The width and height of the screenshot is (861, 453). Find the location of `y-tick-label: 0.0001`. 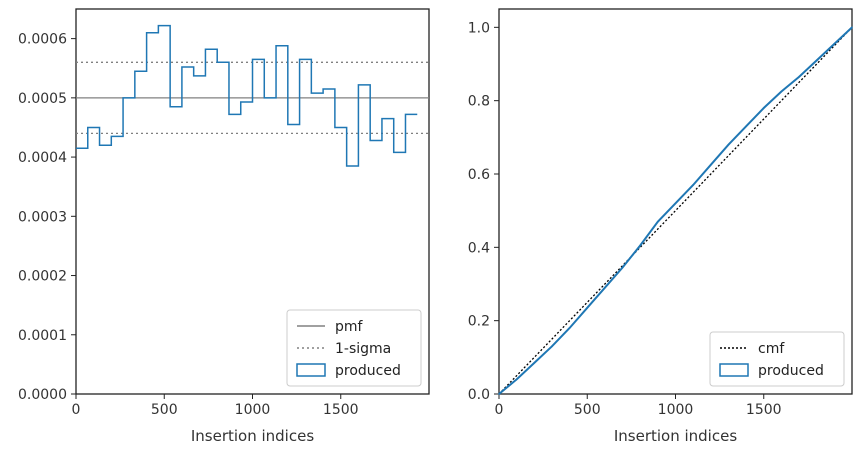

y-tick-label: 0.0001 is located at coordinates (42, 336).